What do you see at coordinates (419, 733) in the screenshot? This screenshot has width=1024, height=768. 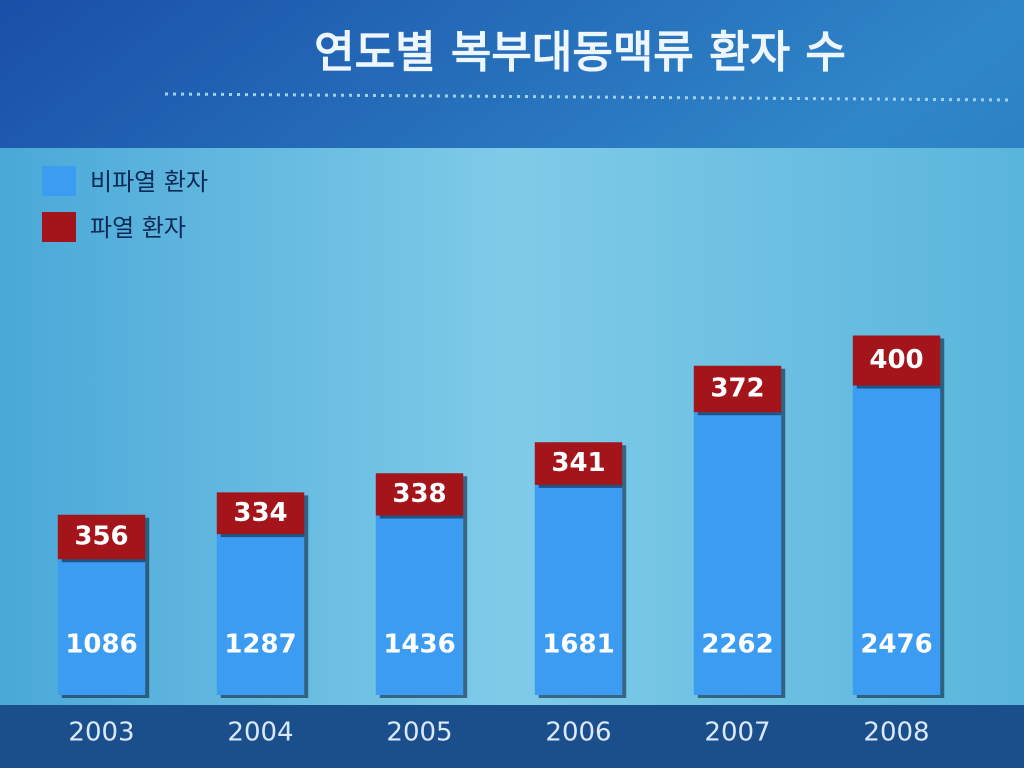 I see `x-tick-label: 2005` at bounding box center [419, 733].